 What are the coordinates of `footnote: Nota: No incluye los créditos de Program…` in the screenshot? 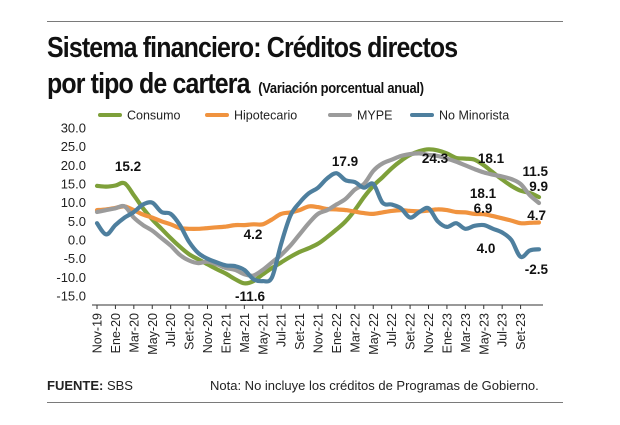 It's located at (374, 385).